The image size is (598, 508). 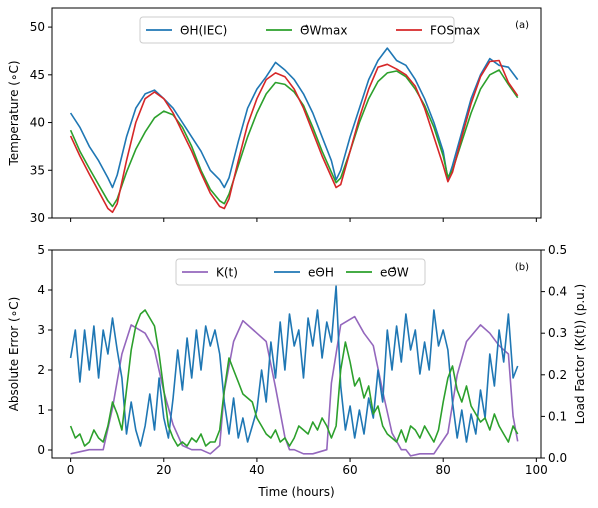 I want to click on y-tick-label: 45, so click(x=37, y=75).